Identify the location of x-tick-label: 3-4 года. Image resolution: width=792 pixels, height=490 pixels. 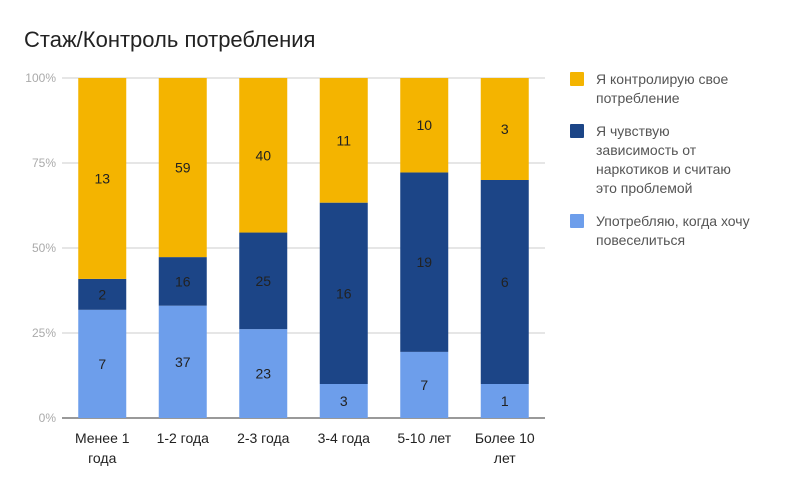
(344, 438).